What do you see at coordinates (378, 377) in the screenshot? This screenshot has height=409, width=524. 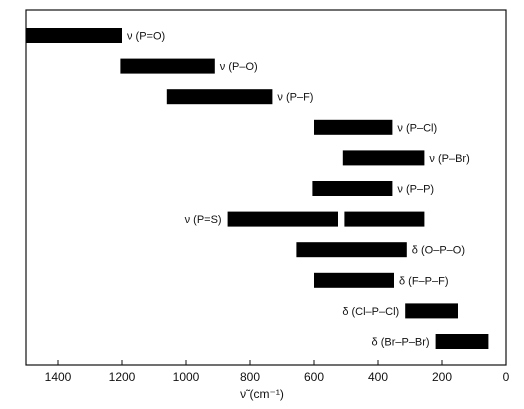 I see `x-tick-label-5: 400` at bounding box center [378, 377].